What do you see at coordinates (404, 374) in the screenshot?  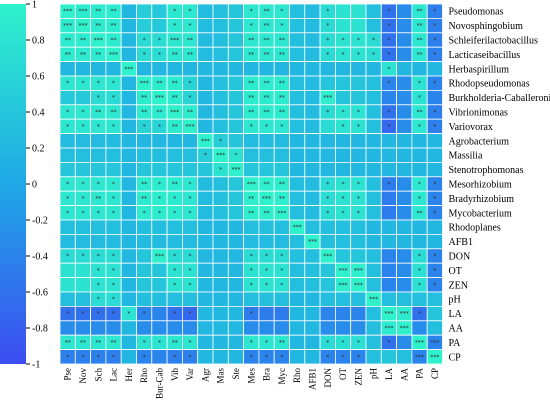 I see `column-label: AA` at bounding box center [404, 374].